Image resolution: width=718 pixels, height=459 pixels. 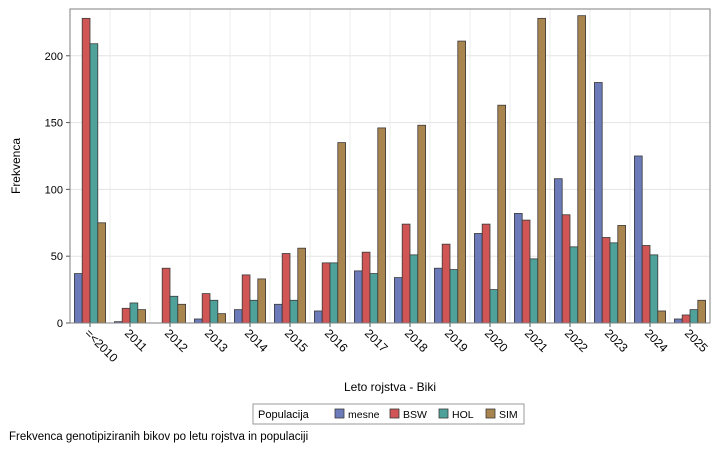 What do you see at coordinates (501, 214) in the screenshot?
I see `bar-sim-2020` at bounding box center [501, 214].